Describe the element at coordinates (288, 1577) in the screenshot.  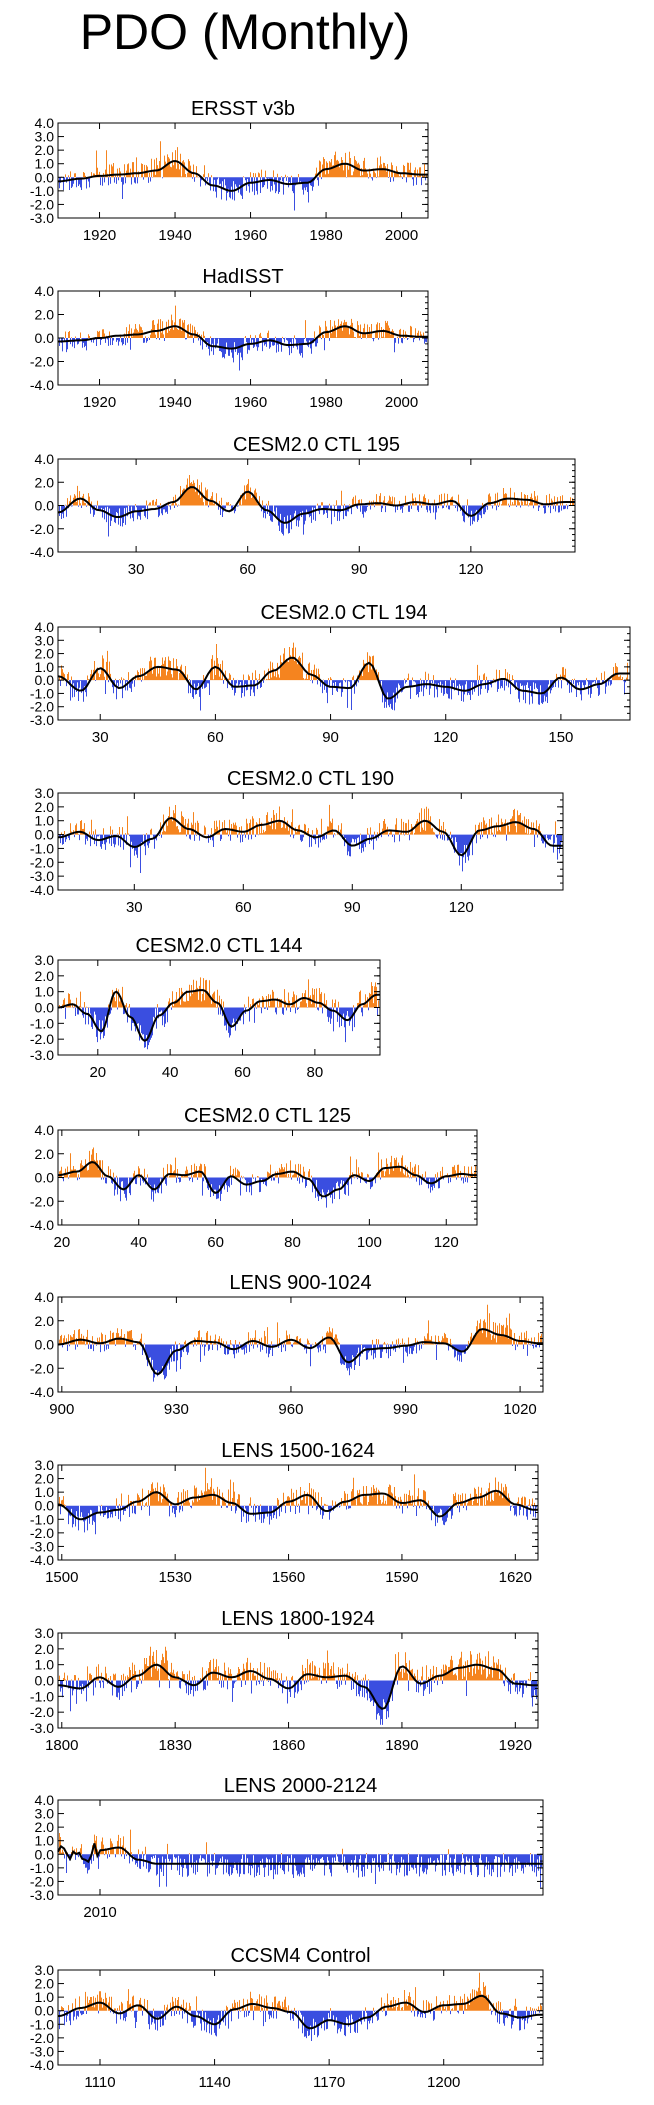
I see `x-tick-label: 1560` at that location.